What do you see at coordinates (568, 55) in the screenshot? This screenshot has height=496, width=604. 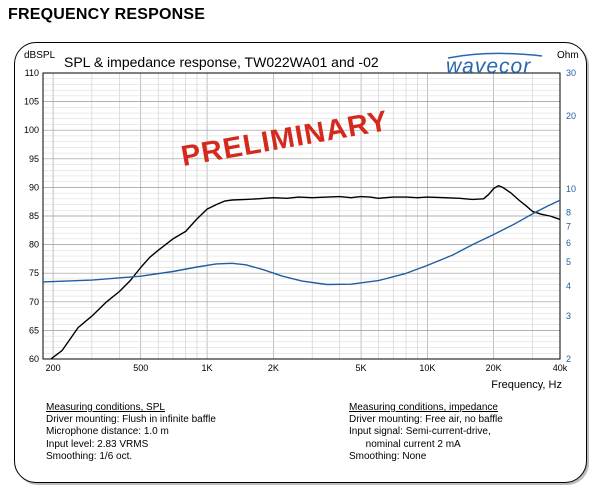 I see `y-axis-label-right: Ohm` at bounding box center [568, 55].